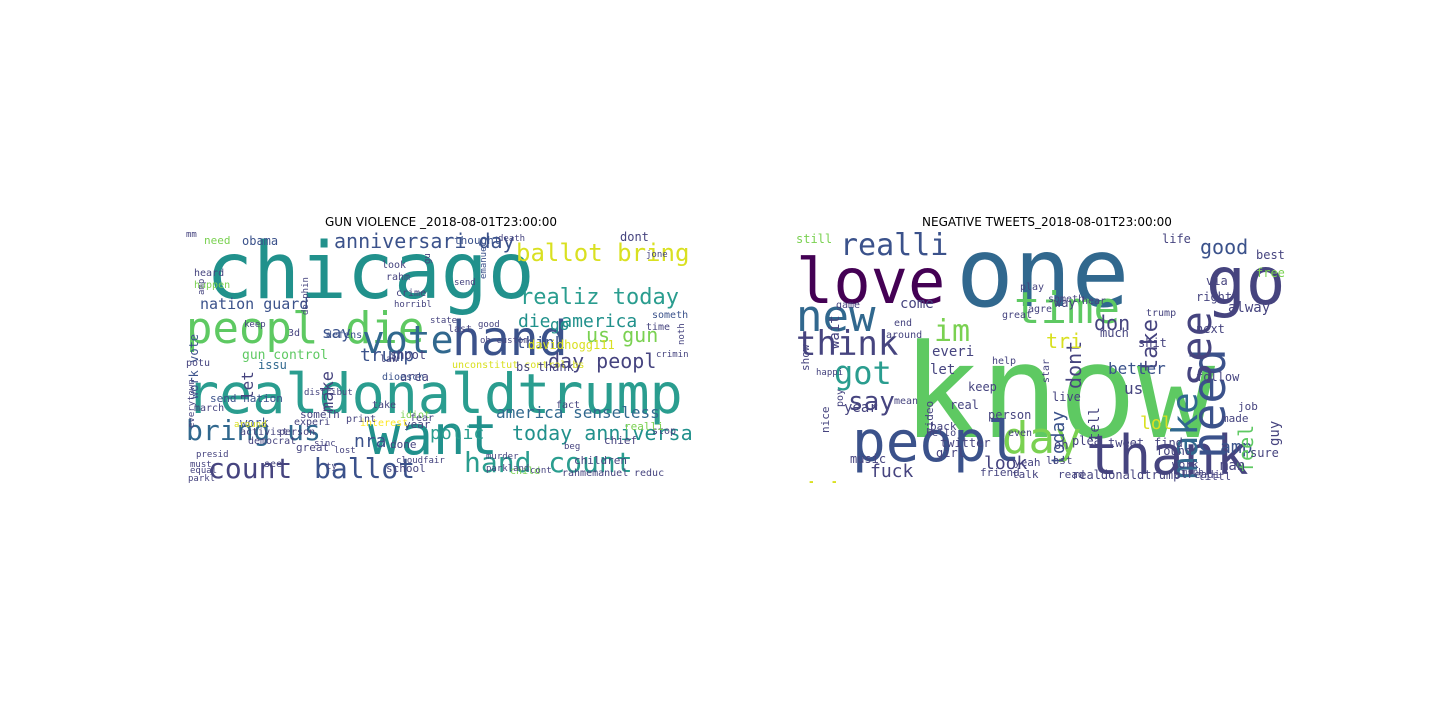  I want to click on right-cloud-word: man, so click(1233, 466).